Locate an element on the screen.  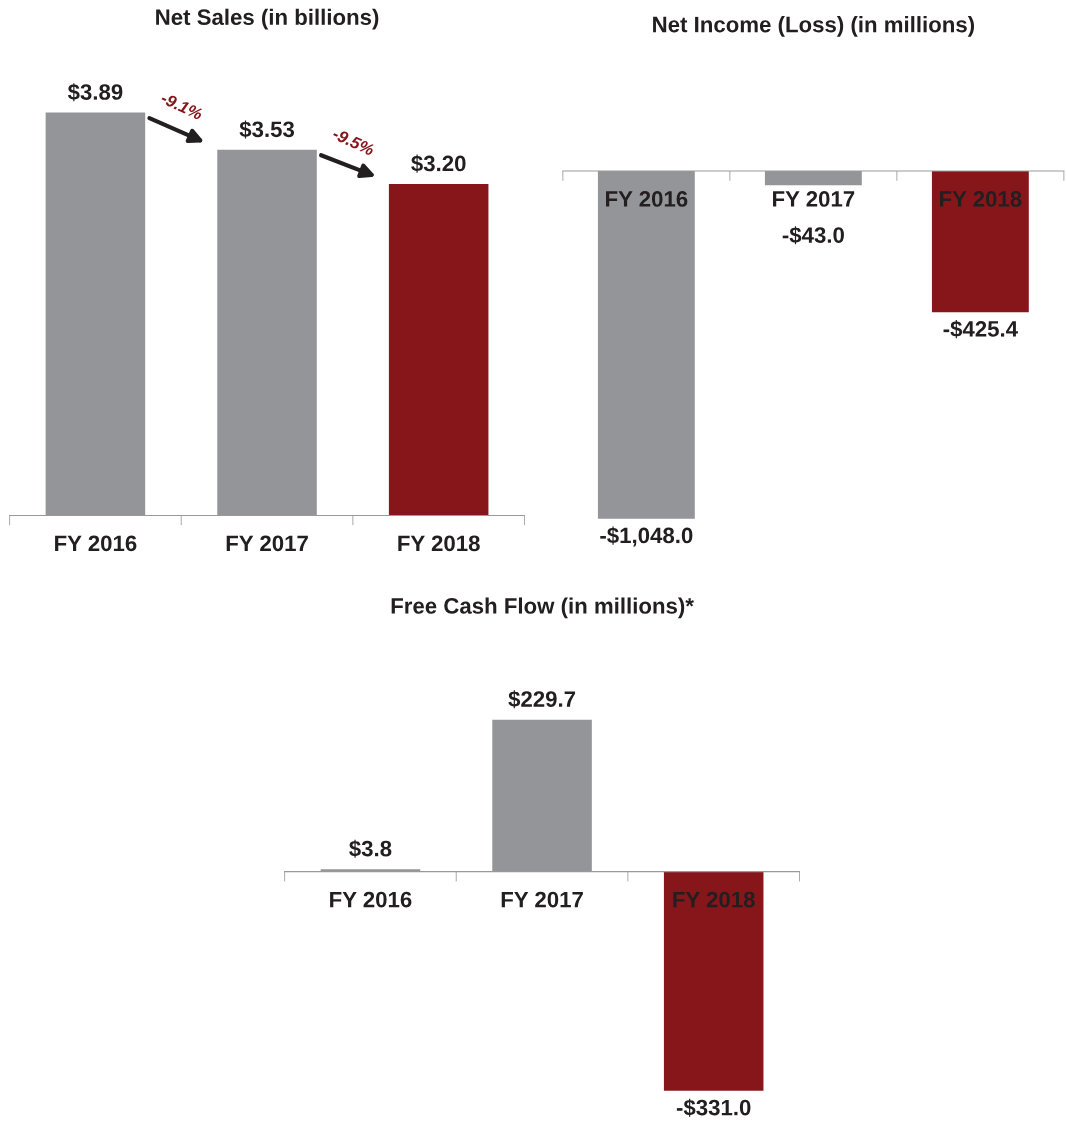
data-label: $3.20 is located at coordinates (438, 163).